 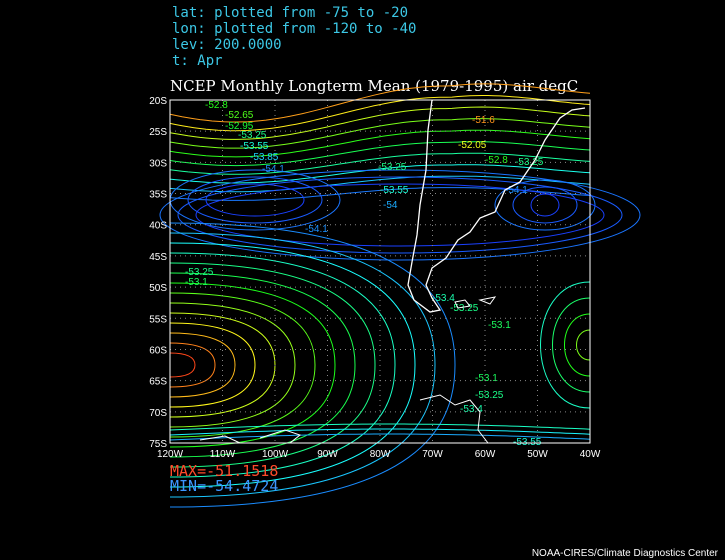 I want to click on contour-label: -51.6, so click(x=483, y=120).